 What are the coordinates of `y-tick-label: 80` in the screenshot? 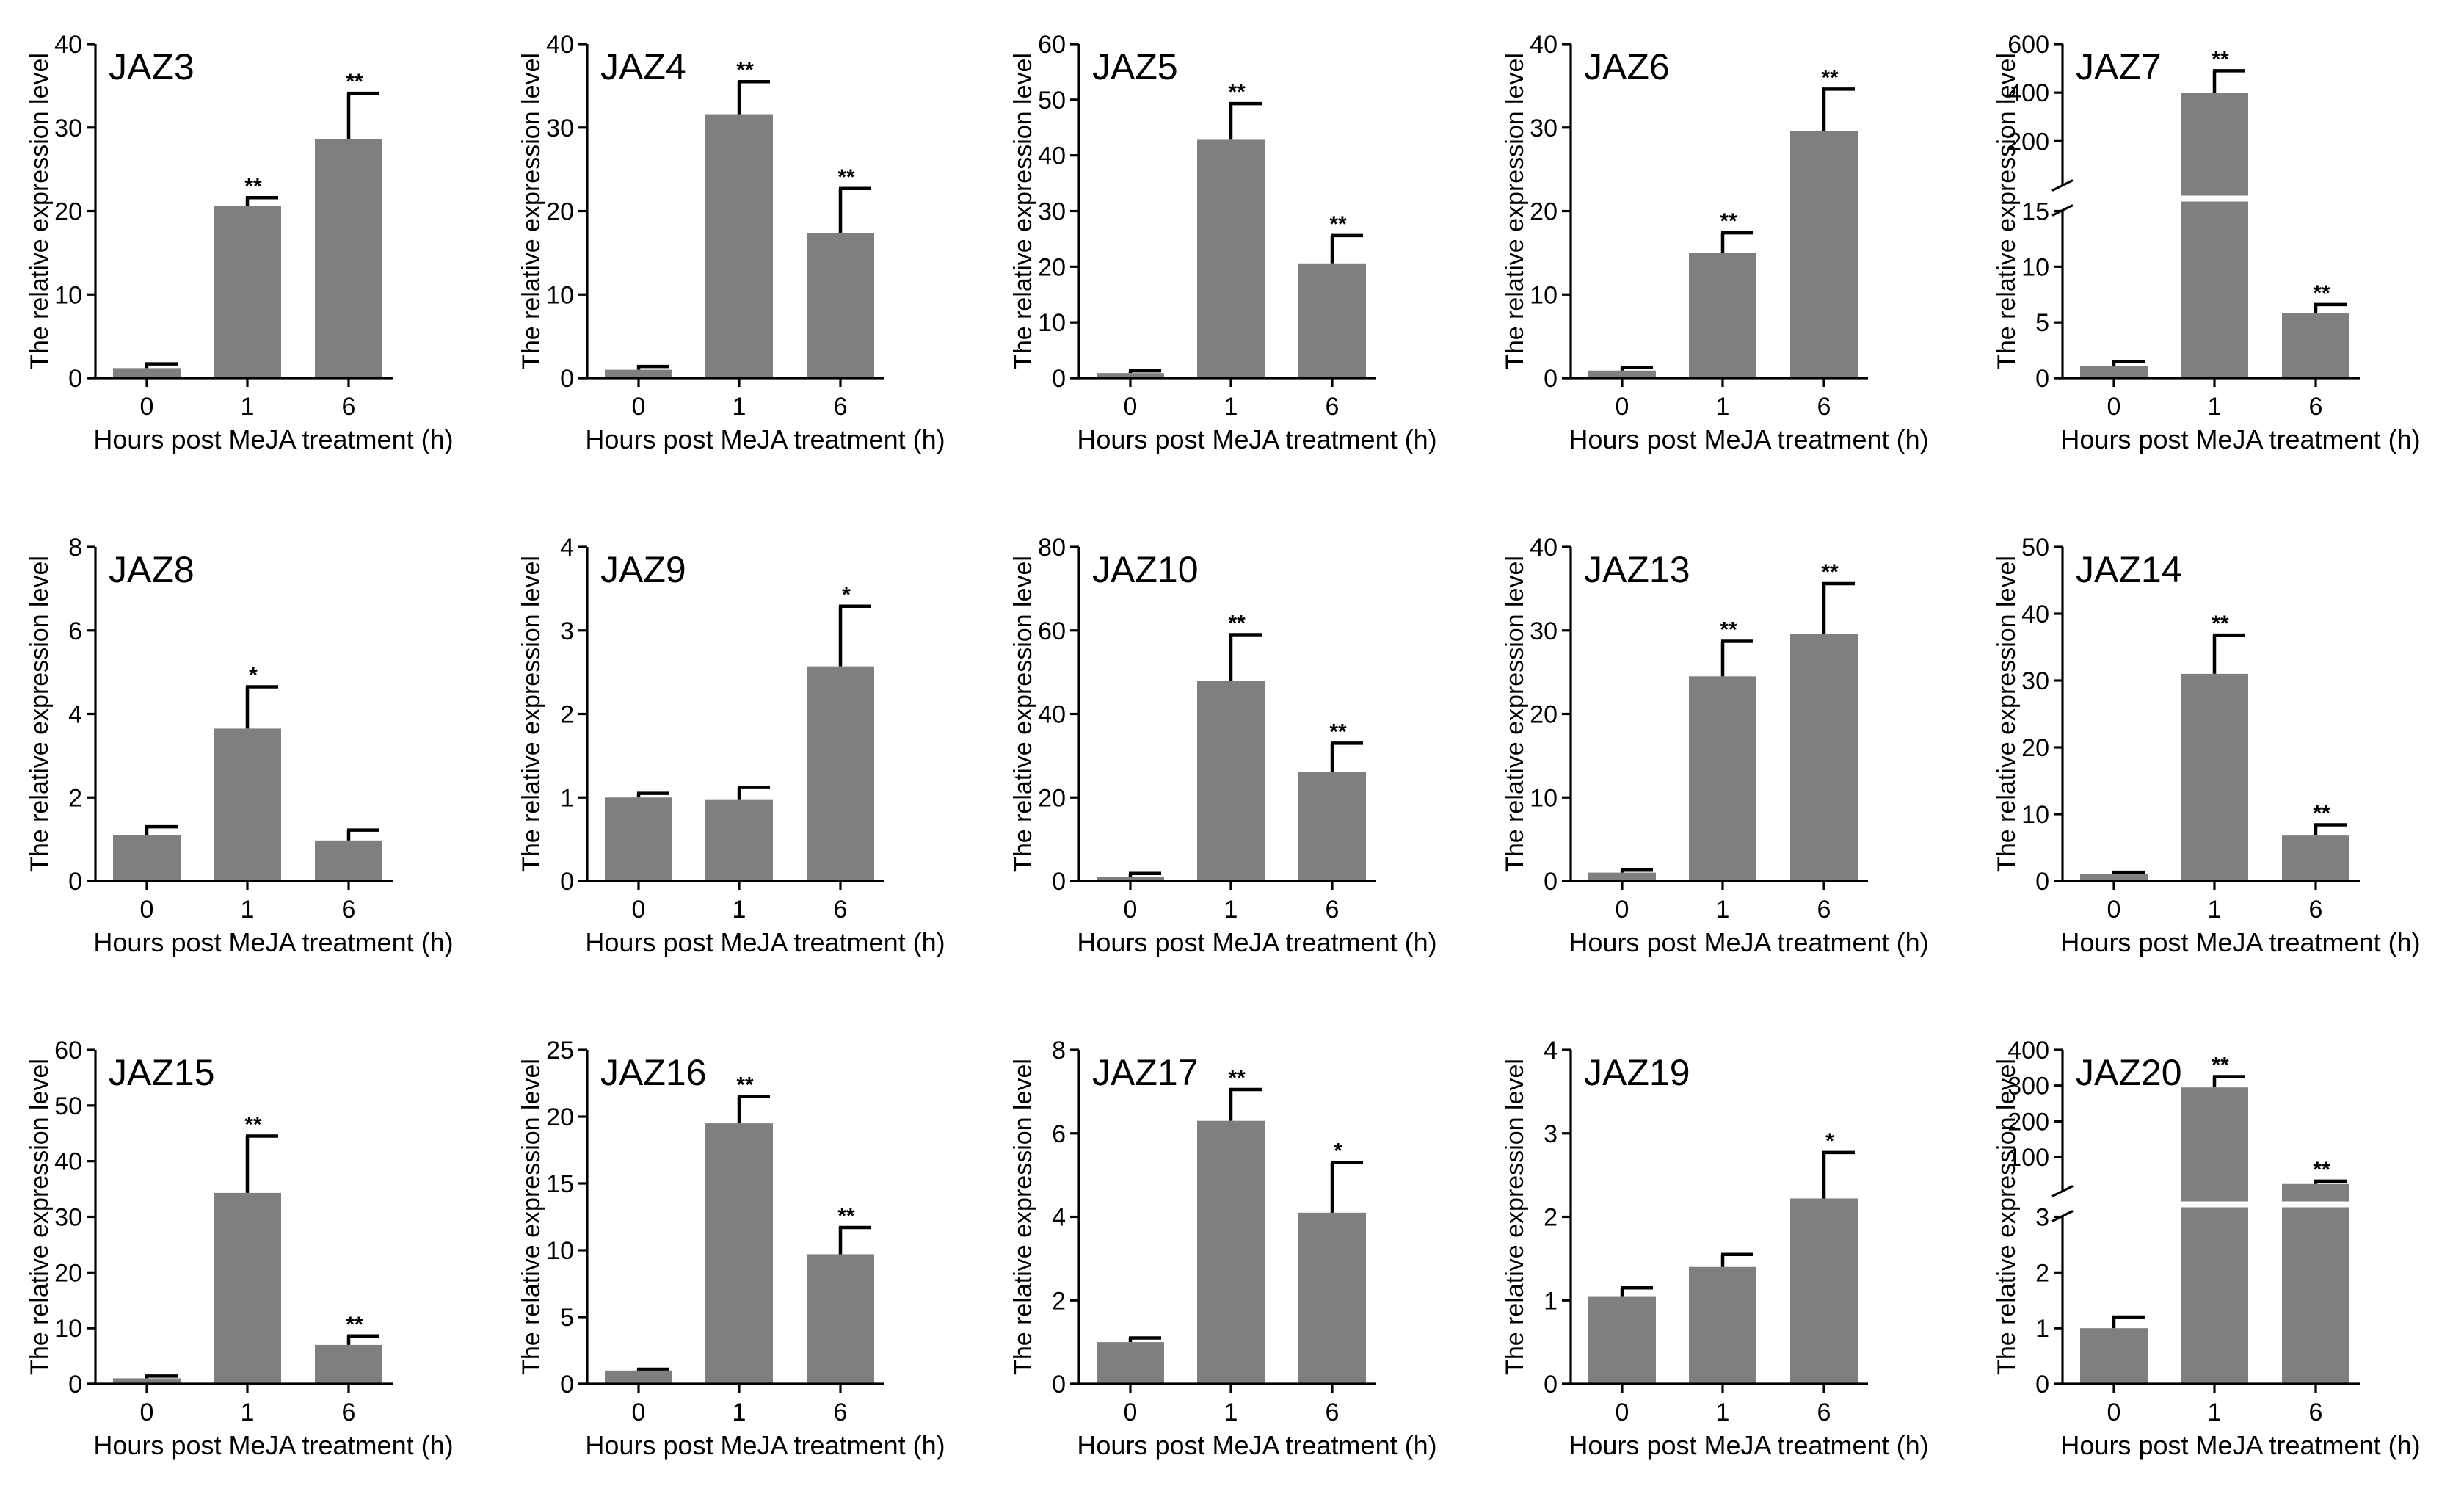 It's located at (1052, 548).